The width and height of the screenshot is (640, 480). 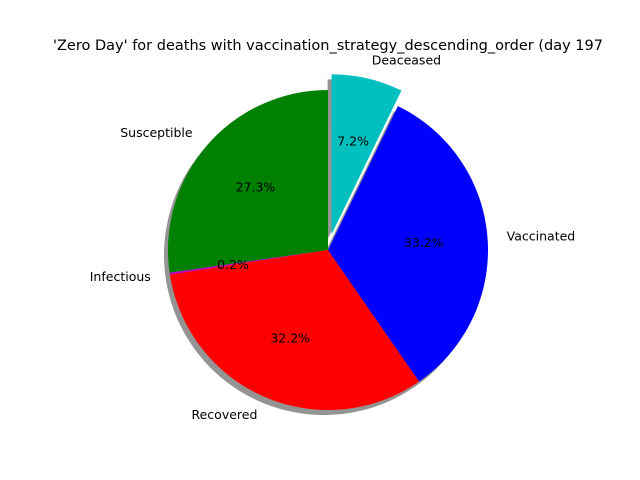 I want to click on slice-vaccinated, so click(x=408, y=244).